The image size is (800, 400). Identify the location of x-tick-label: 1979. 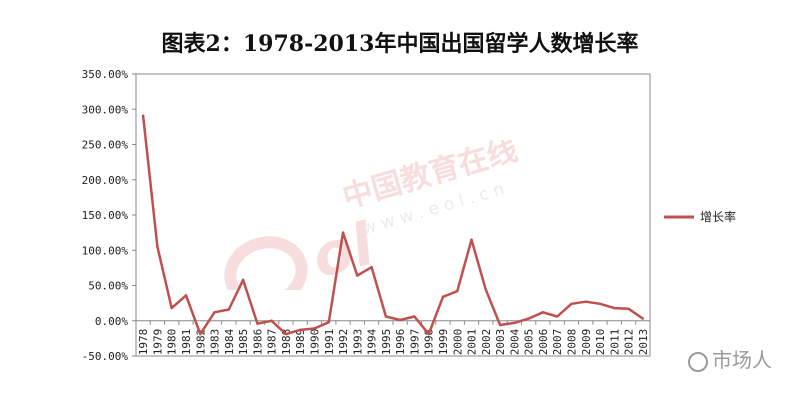
(157, 342).